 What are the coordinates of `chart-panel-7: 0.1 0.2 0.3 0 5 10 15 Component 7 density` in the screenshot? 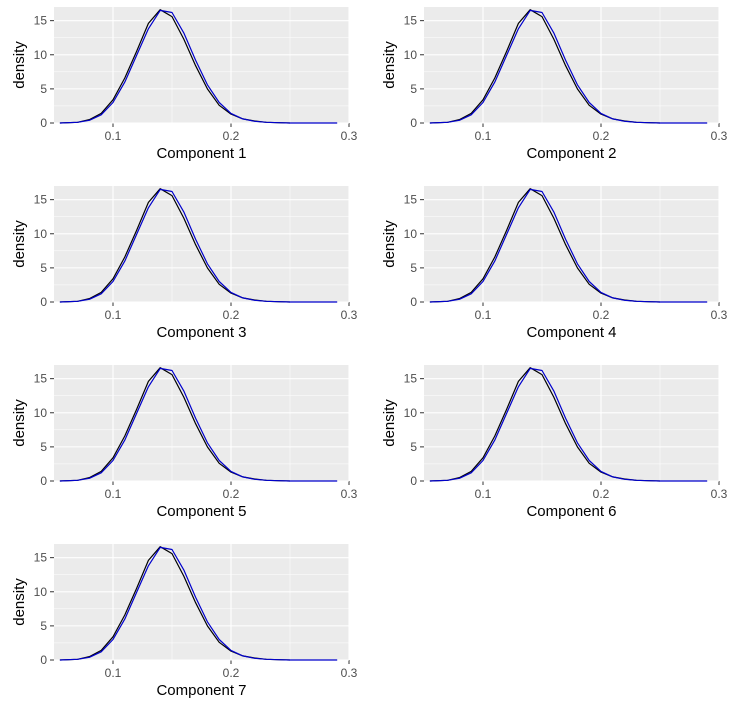 It's located at (184, 621).